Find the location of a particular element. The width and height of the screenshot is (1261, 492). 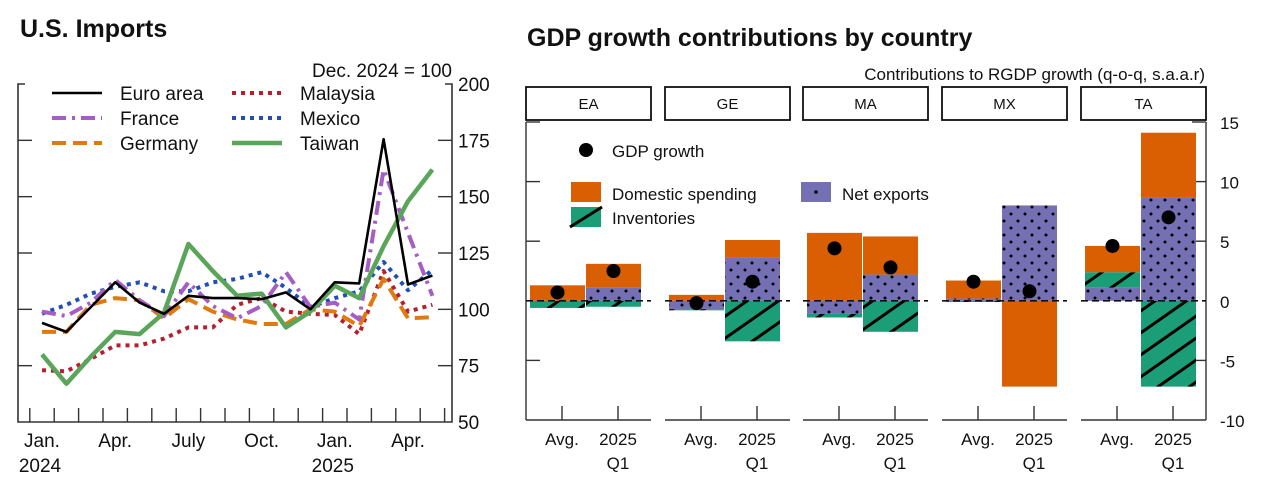

gdp-chart-title: GDP growth contributions by country is located at coordinates (749, 38).